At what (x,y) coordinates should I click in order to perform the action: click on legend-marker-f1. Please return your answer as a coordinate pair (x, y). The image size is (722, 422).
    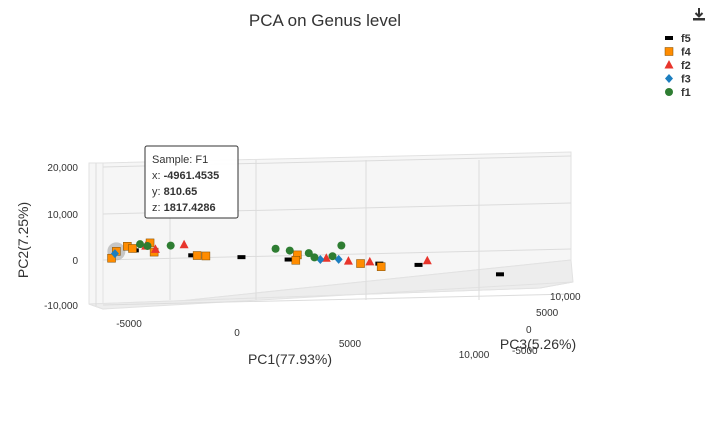
    Looking at the image, I should click on (669, 92).